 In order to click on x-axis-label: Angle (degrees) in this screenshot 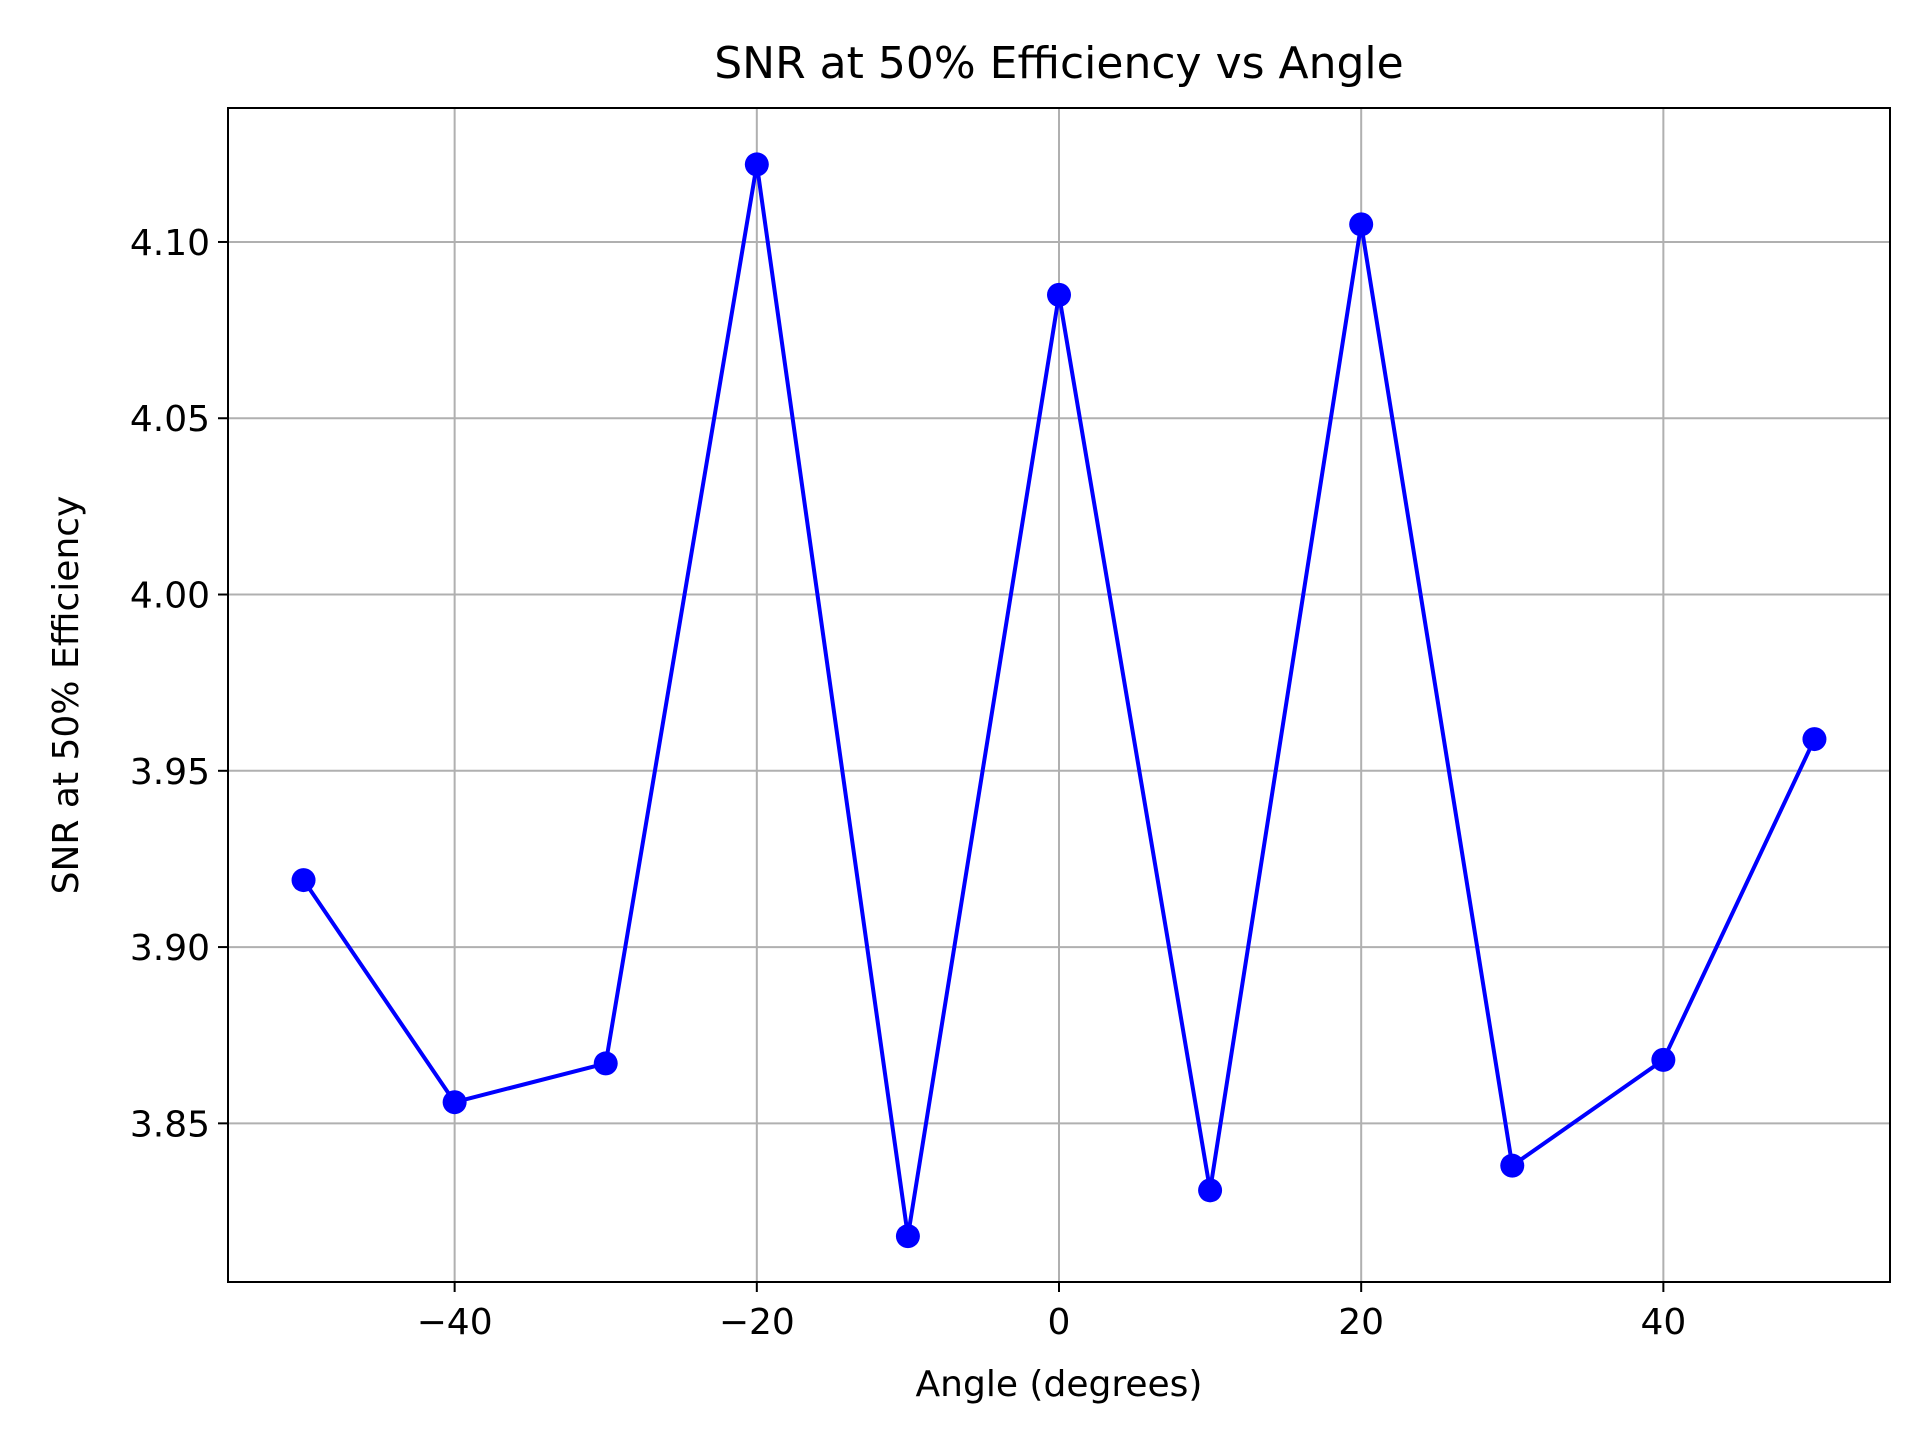, I will do `click(1059, 1384)`.